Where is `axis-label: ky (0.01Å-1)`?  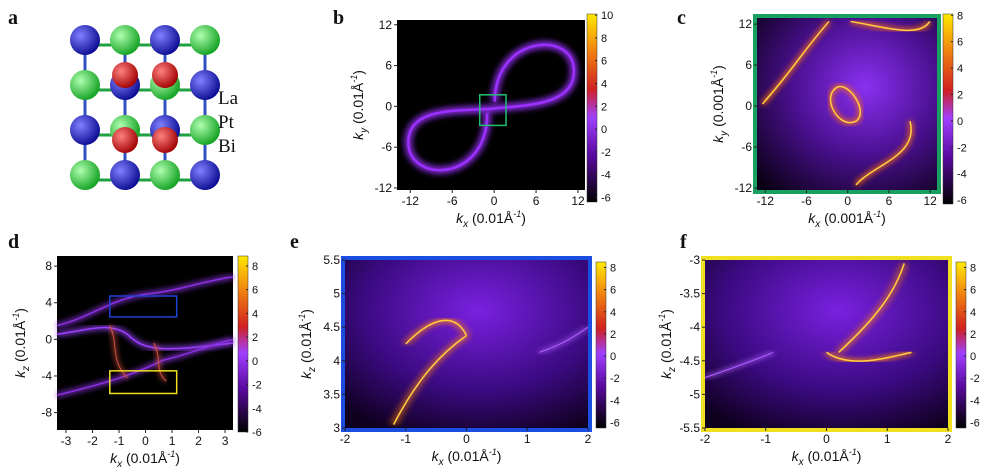
axis-label: ky (0.01Å-1) is located at coordinates (359, 105).